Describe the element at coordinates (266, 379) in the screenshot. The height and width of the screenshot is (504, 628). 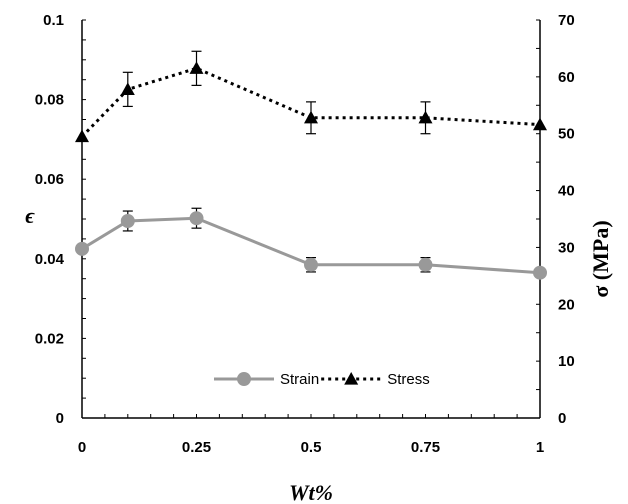
I see `legend-item-strain: Strain` at that location.